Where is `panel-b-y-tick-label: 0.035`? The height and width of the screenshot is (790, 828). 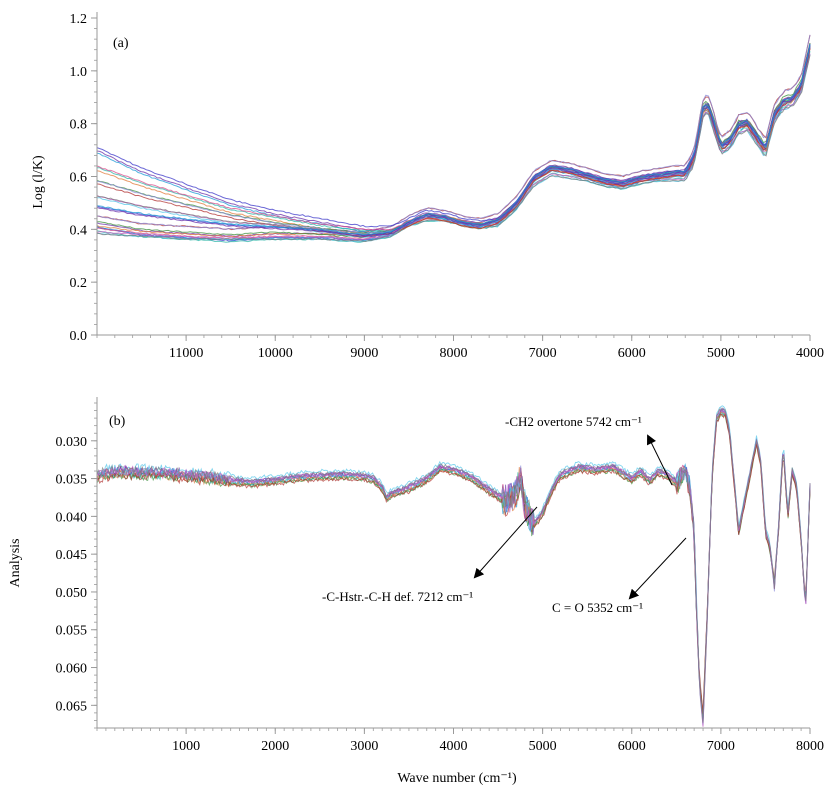 panel-b-y-tick-label: 0.035 is located at coordinates (72, 480).